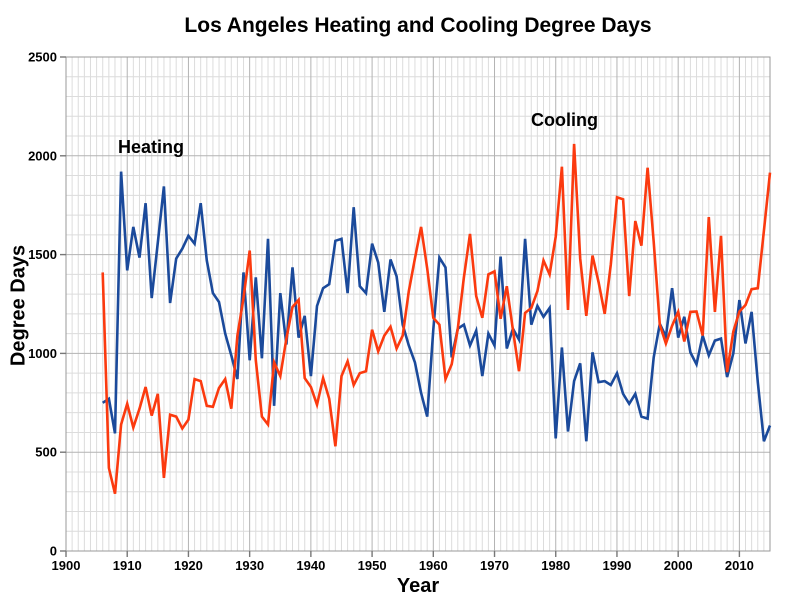 The image size is (800, 605). Describe the element at coordinates (127, 565) in the screenshot. I see `x-tick-label: 1910` at that location.